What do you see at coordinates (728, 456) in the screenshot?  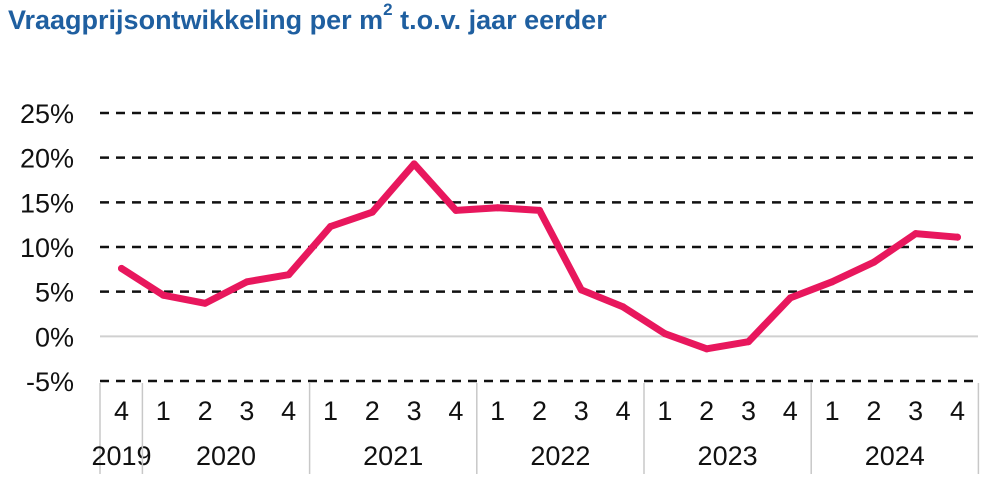 I see `year-label: 2023` at bounding box center [728, 456].